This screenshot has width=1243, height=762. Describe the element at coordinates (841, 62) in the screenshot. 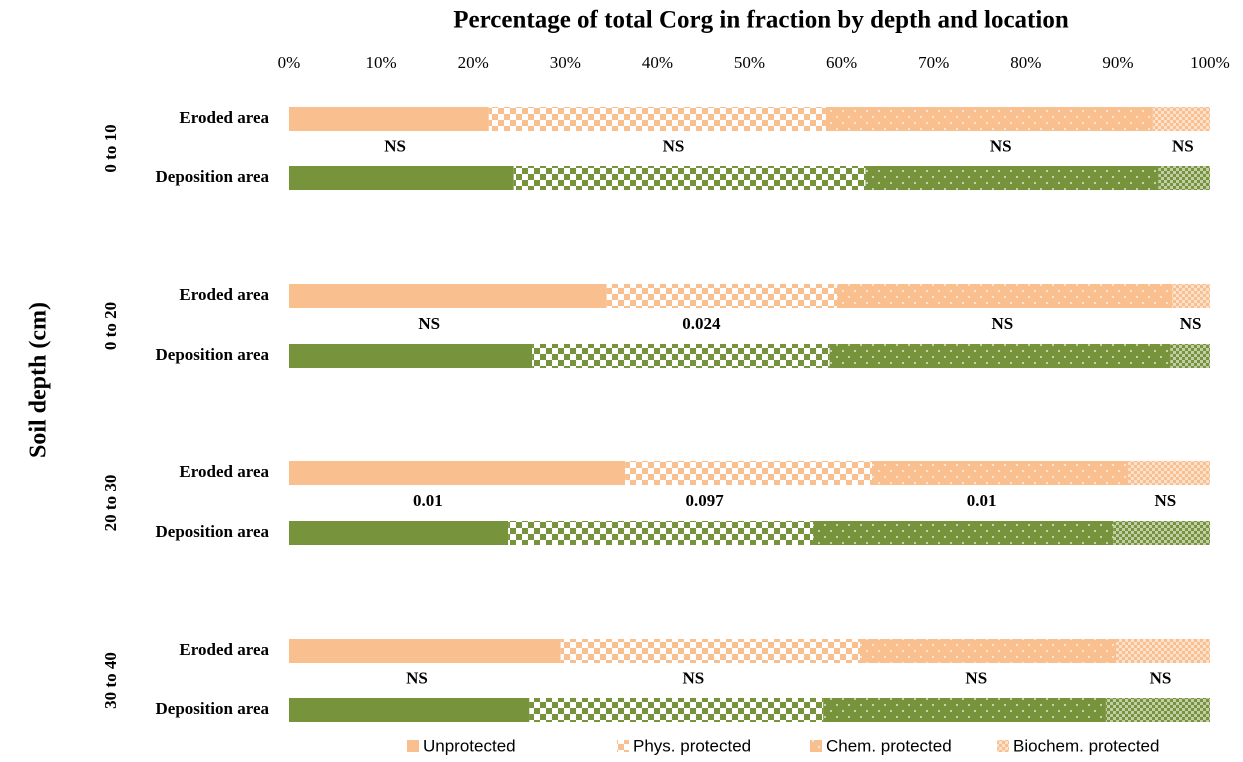

I see `x-tick-label: 60%` at that location.